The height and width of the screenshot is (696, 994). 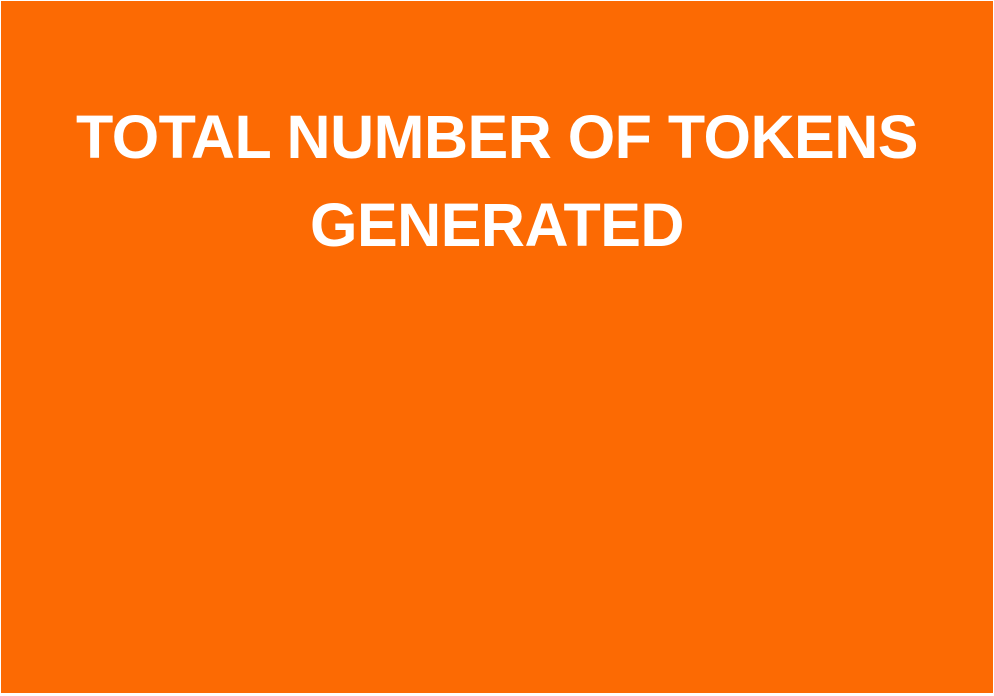 I want to click on panel-title-line-1: TOTAL NUMBER OF TOKENS, so click(x=497, y=137).